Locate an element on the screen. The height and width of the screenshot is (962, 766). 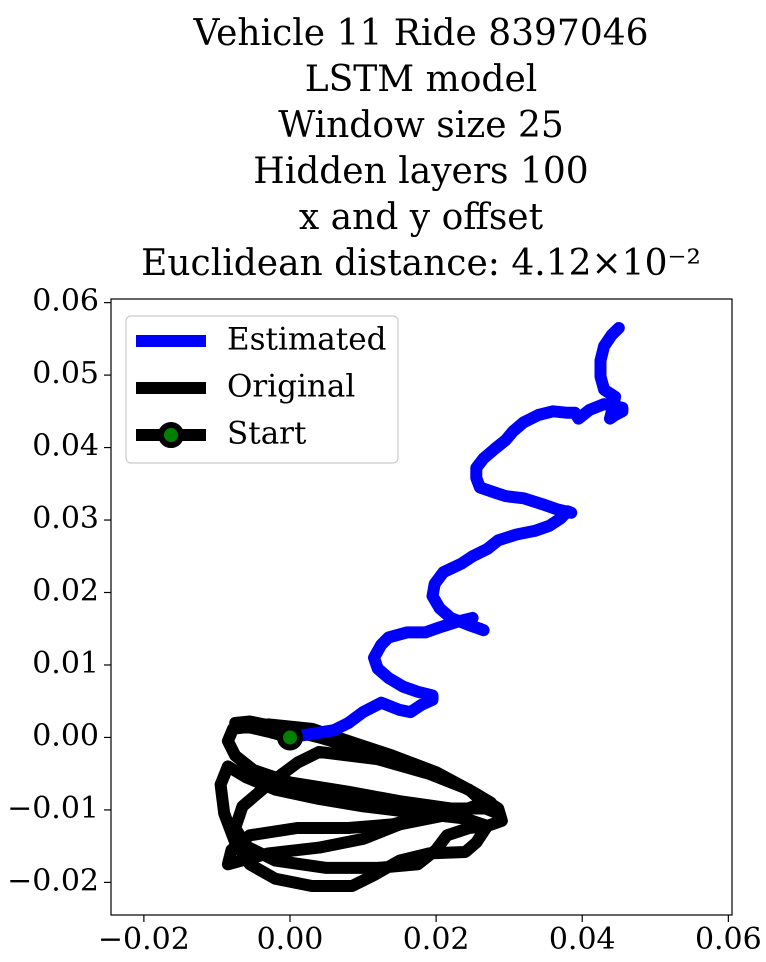
title-line-5: x and y offset is located at coordinates (421, 217).